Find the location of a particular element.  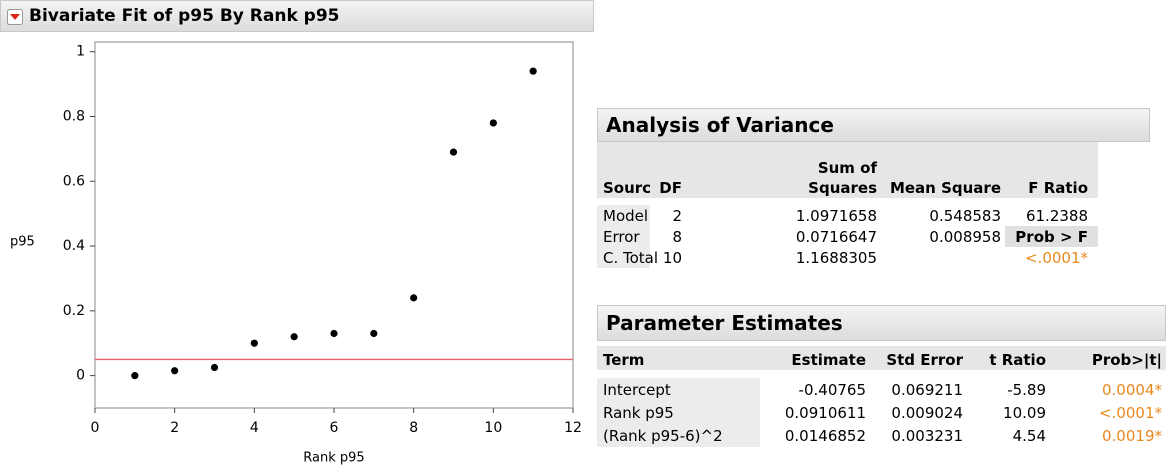

y-tick-label: 0.4 is located at coordinates (74, 246).